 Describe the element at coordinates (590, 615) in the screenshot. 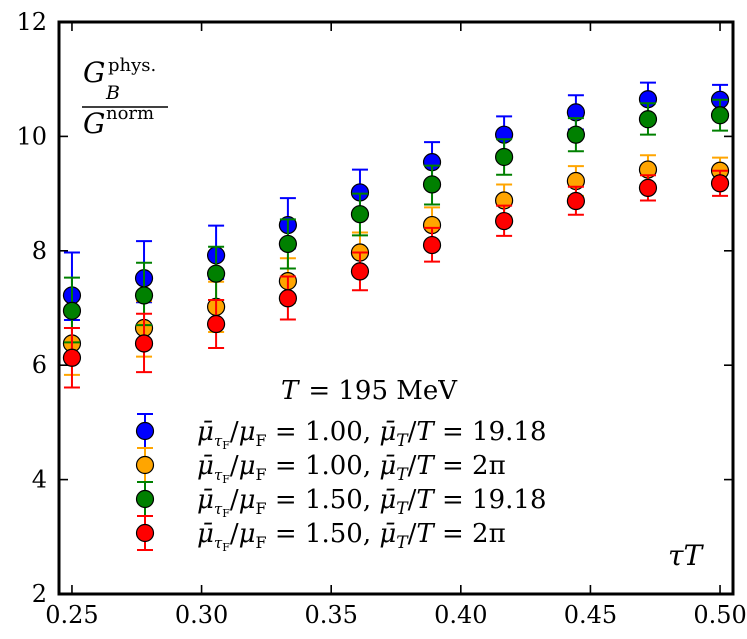

I see `x-tick-label: 0.45` at that location.